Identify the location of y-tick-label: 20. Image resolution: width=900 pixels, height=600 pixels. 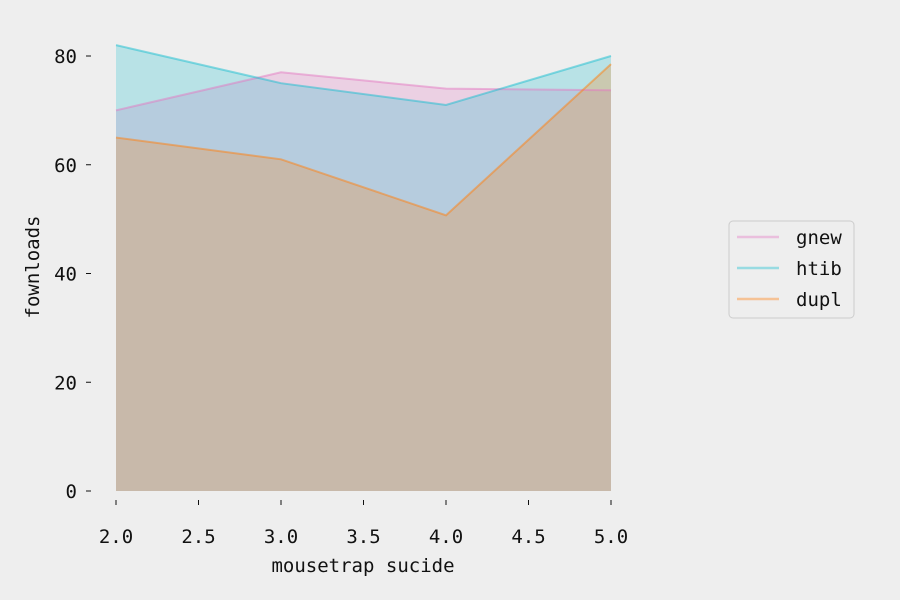
(65, 383).